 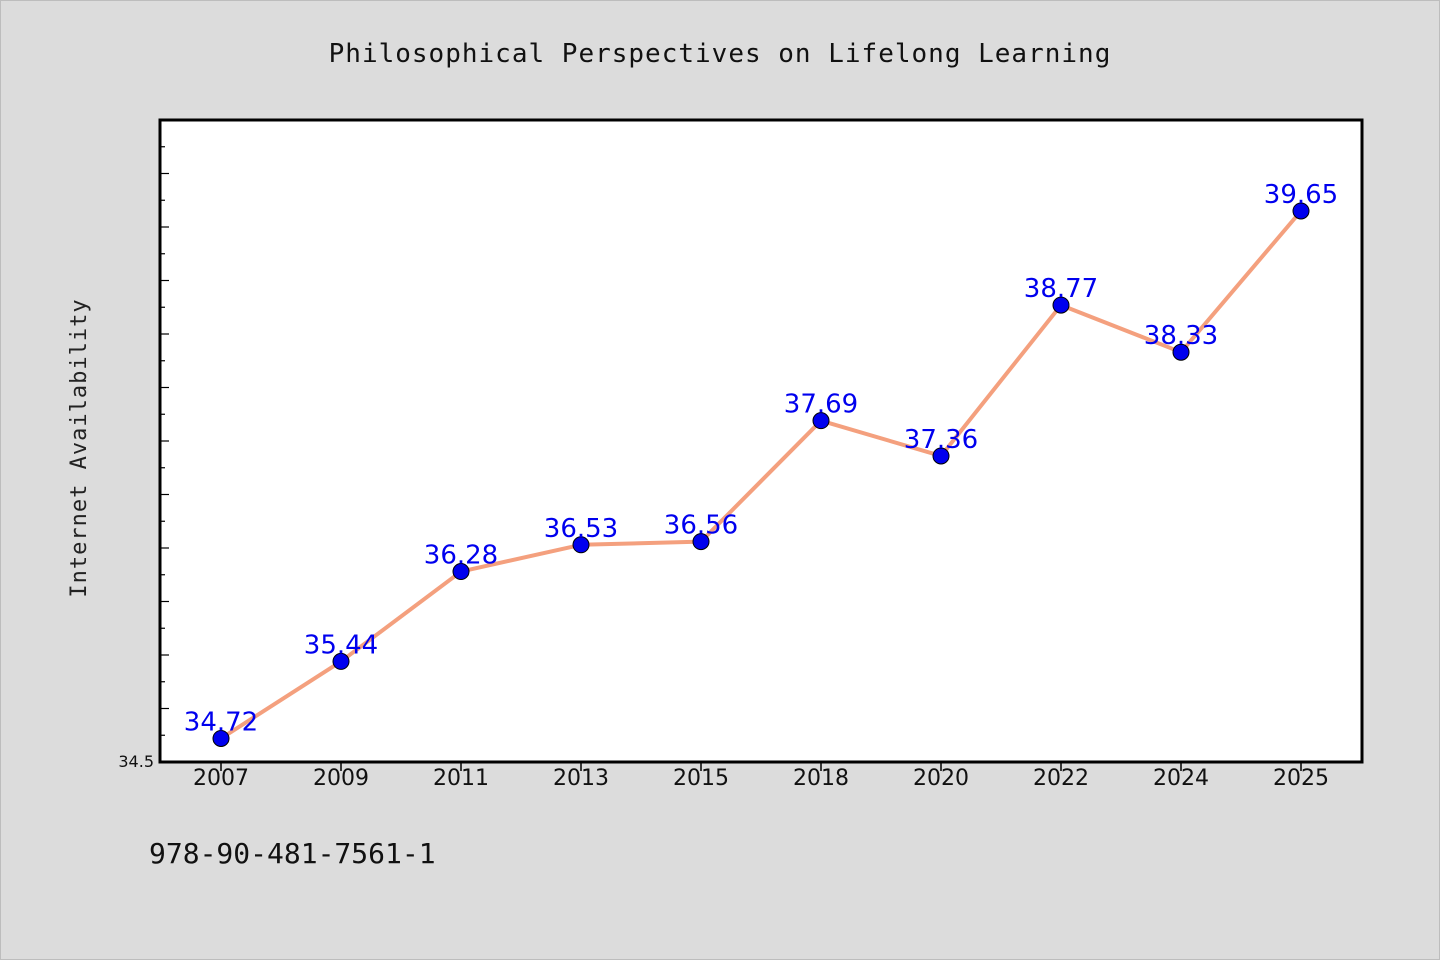 I want to click on y-tick-label: 34.5, so click(x=136, y=761).